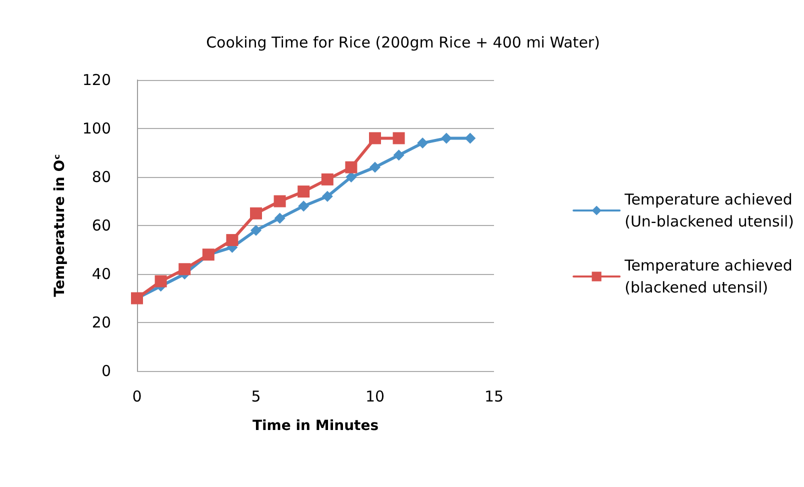 The image size is (804, 487). Describe the element at coordinates (494, 397) in the screenshot. I see `x-tick-label: 15` at that location.